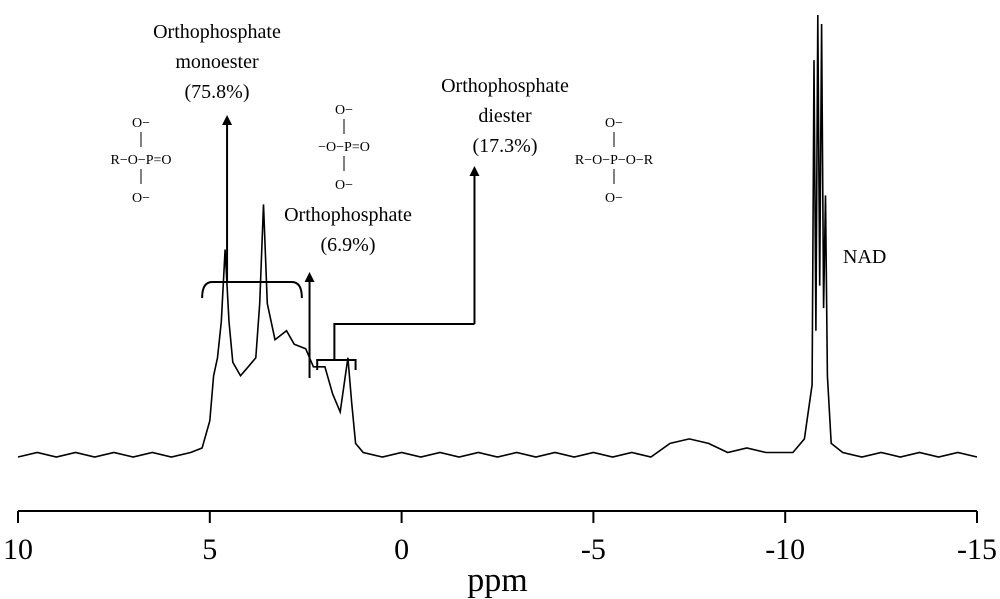 The height and width of the screenshot is (599, 1000). I want to click on diester-bracket, so click(336, 364).